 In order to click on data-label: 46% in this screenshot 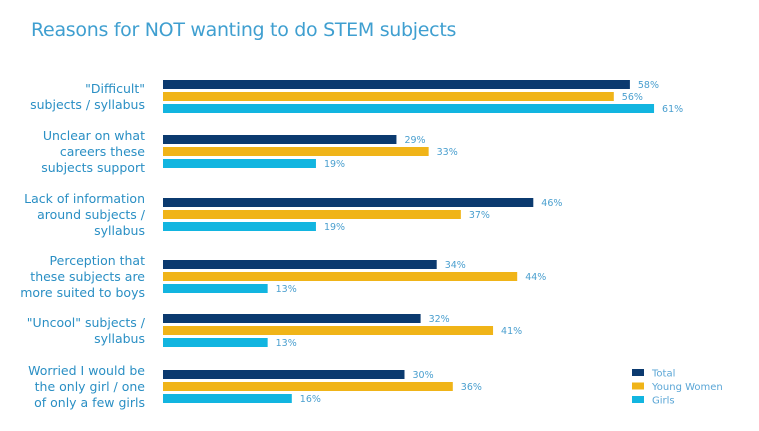, I will do `click(551, 203)`.